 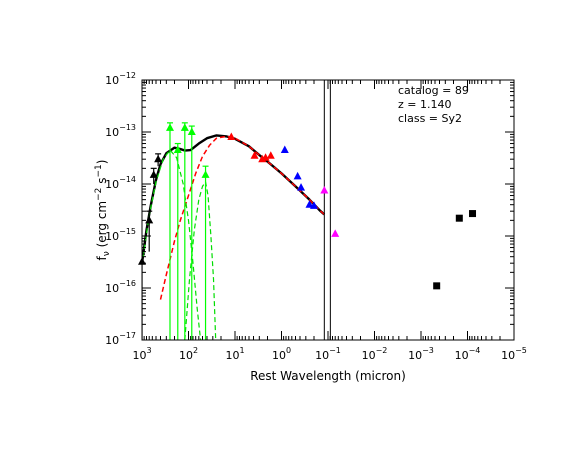 I want to click on x-tick-label-exp: −3, so click(x=428, y=350).